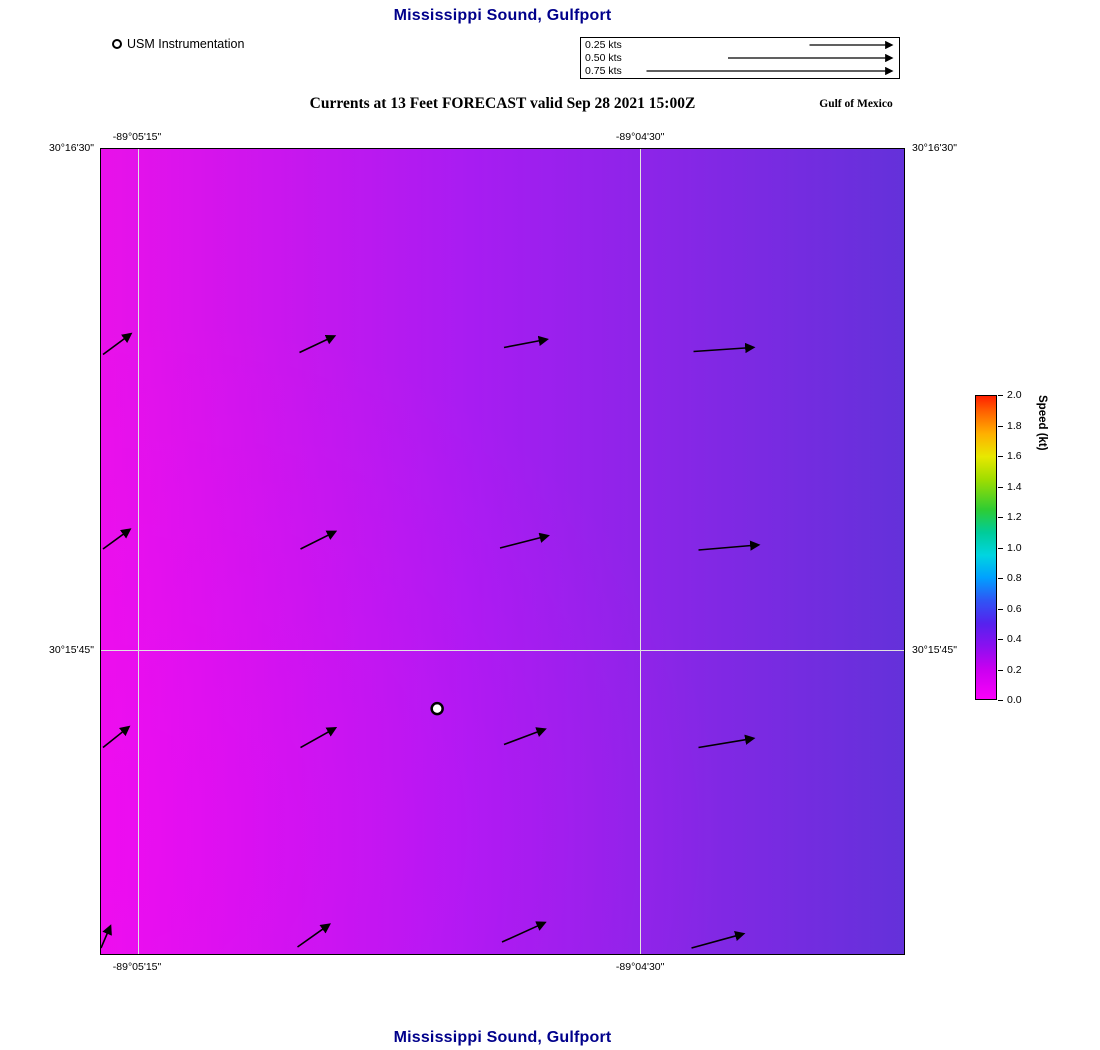 The image size is (1100, 1050). What do you see at coordinates (1014, 700) in the screenshot?
I see `colorbar-tick-label: 0.0` at bounding box center [1014, 700].